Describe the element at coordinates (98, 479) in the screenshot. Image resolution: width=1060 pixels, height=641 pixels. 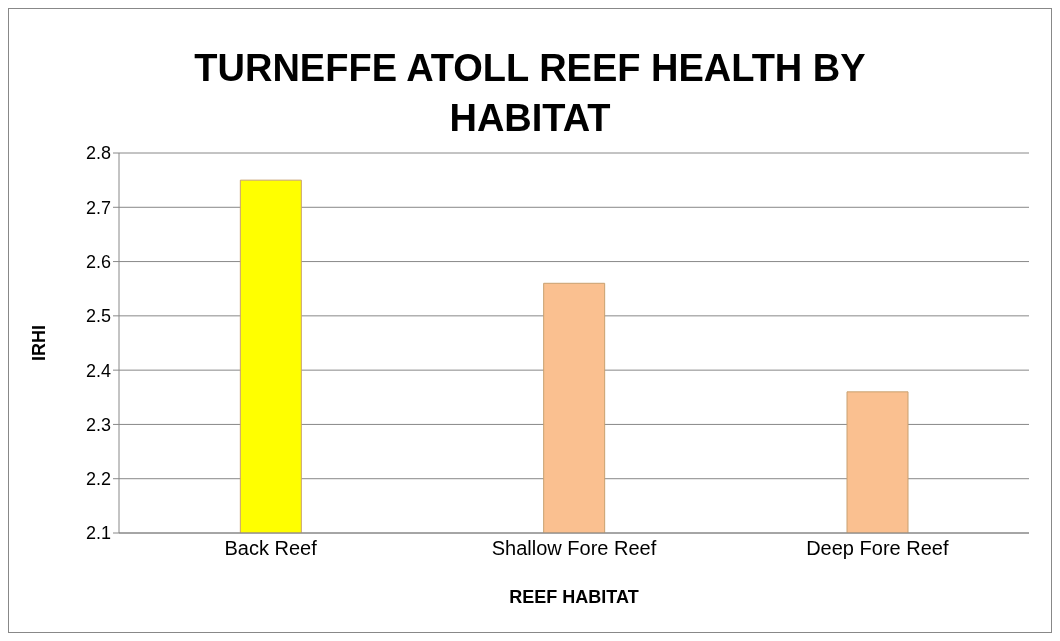
I see `y-tick-label: 2.2` at that location.